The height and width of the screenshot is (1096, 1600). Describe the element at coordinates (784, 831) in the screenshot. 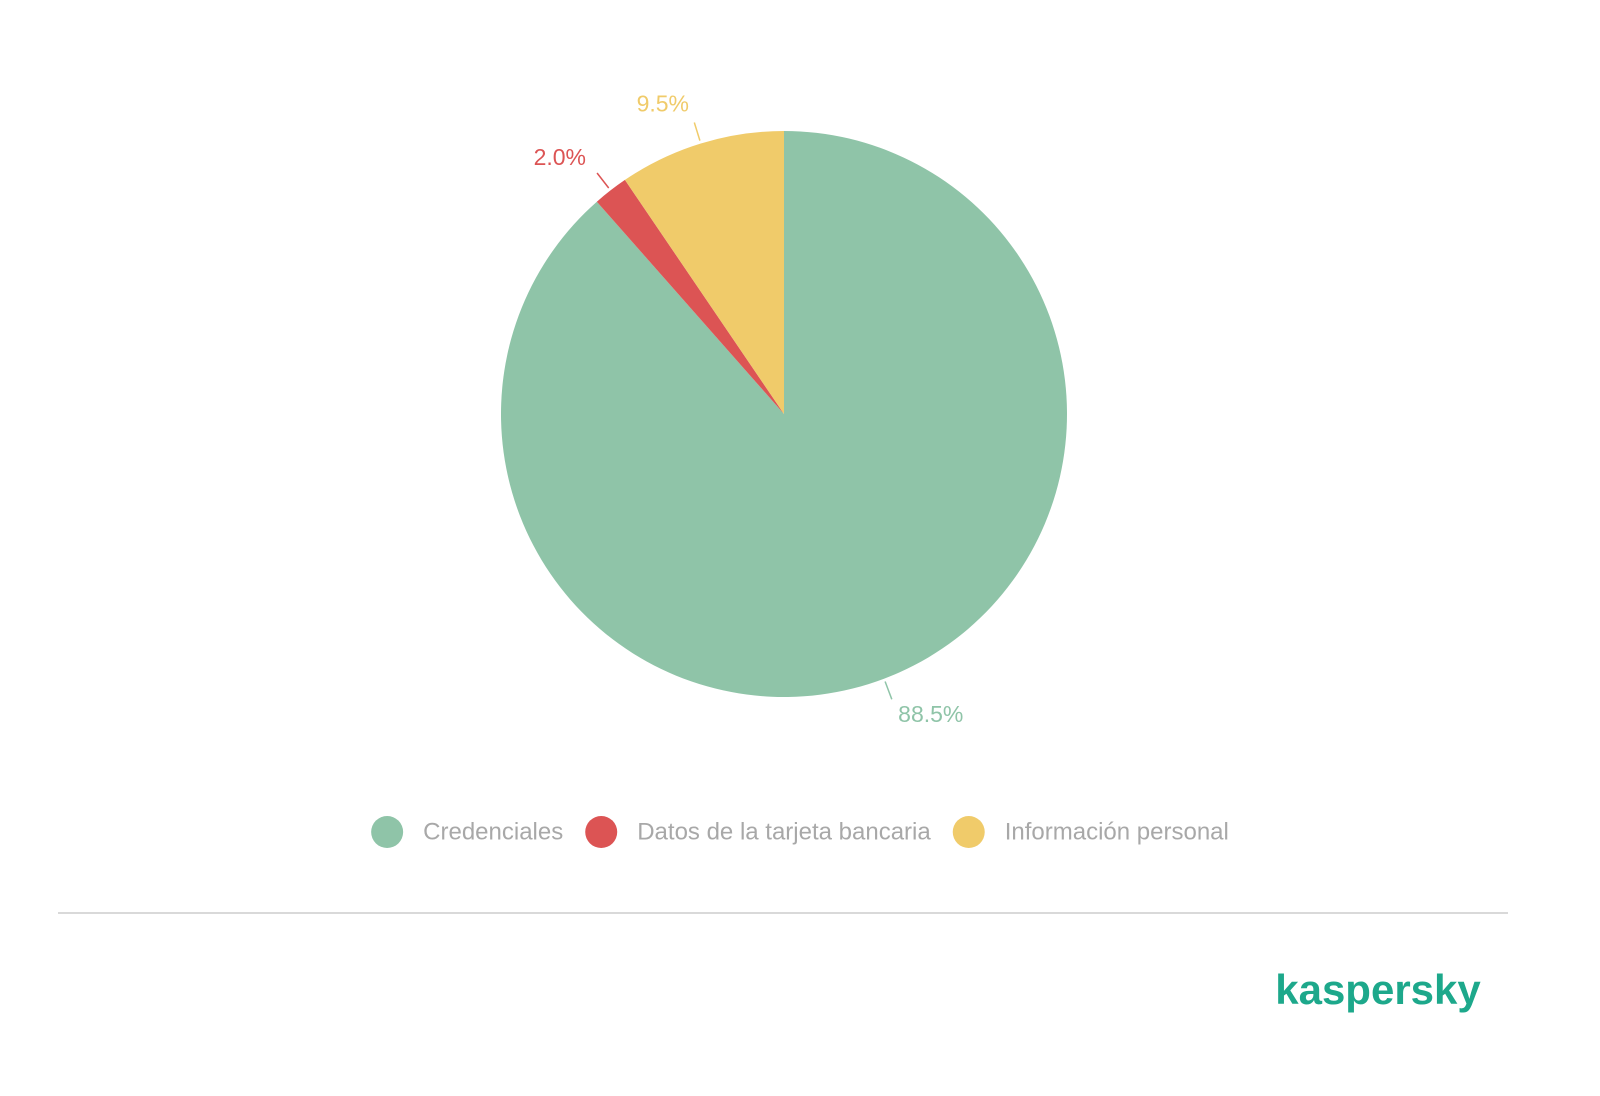

I see `legend-label: Datos de la tarjeta bancaria` at that location.